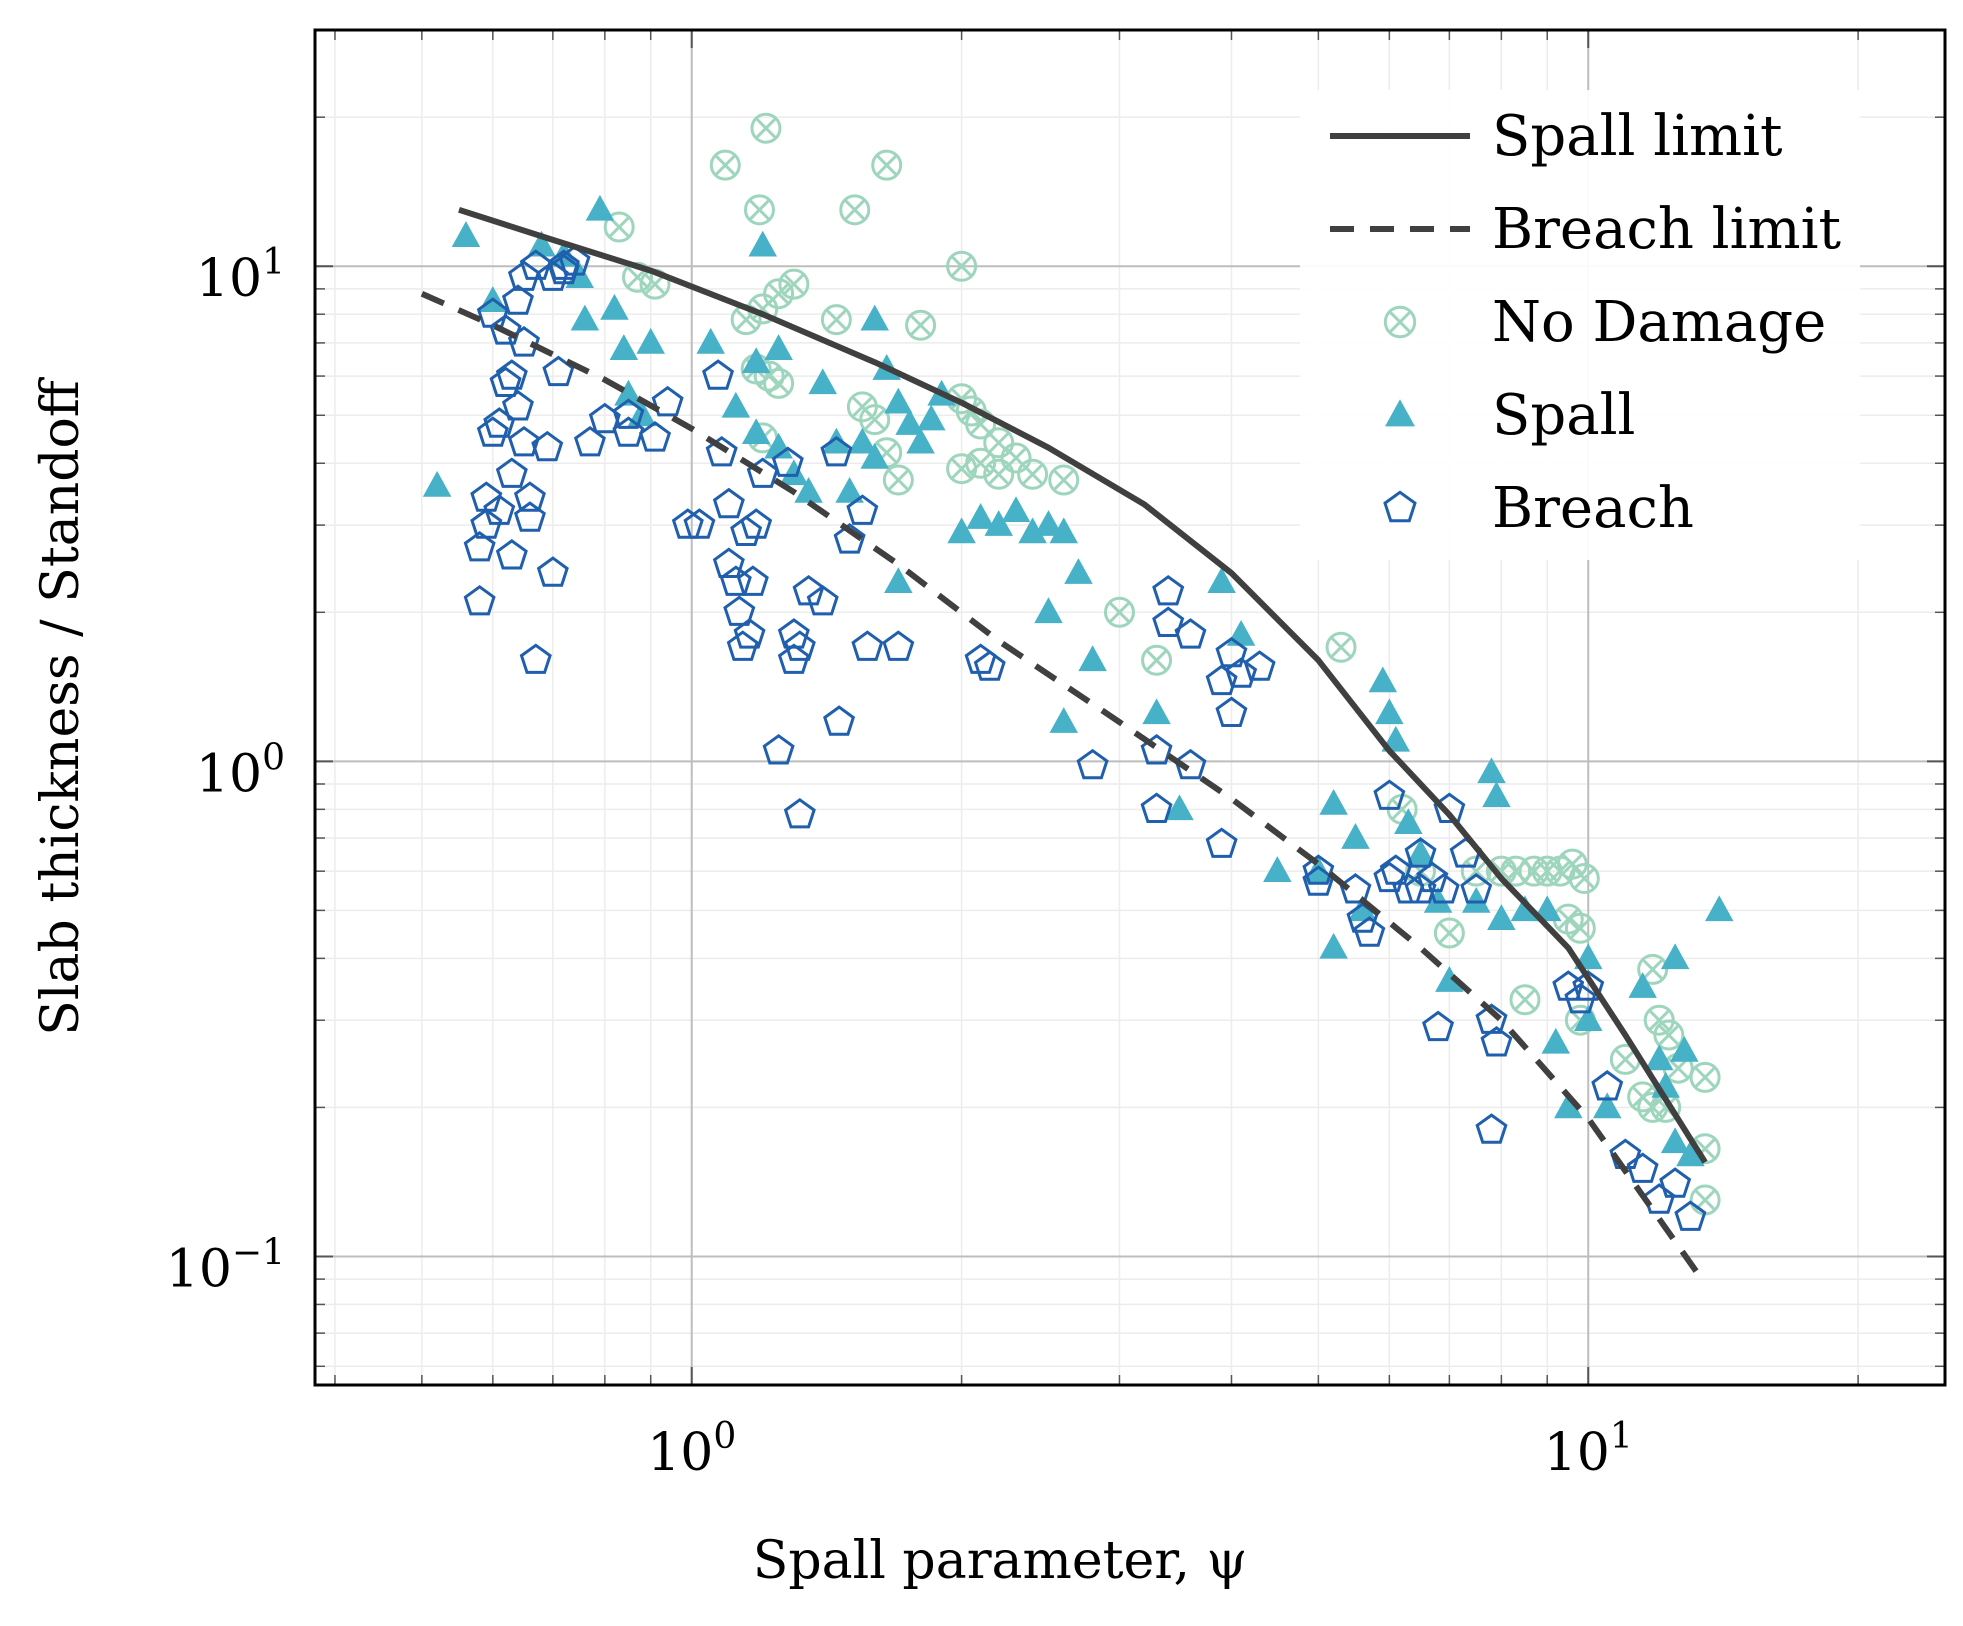 The height and width of the screenshot is (1626, 1963). I want to click on legend-label: Spall limit, so click(1637, 136).